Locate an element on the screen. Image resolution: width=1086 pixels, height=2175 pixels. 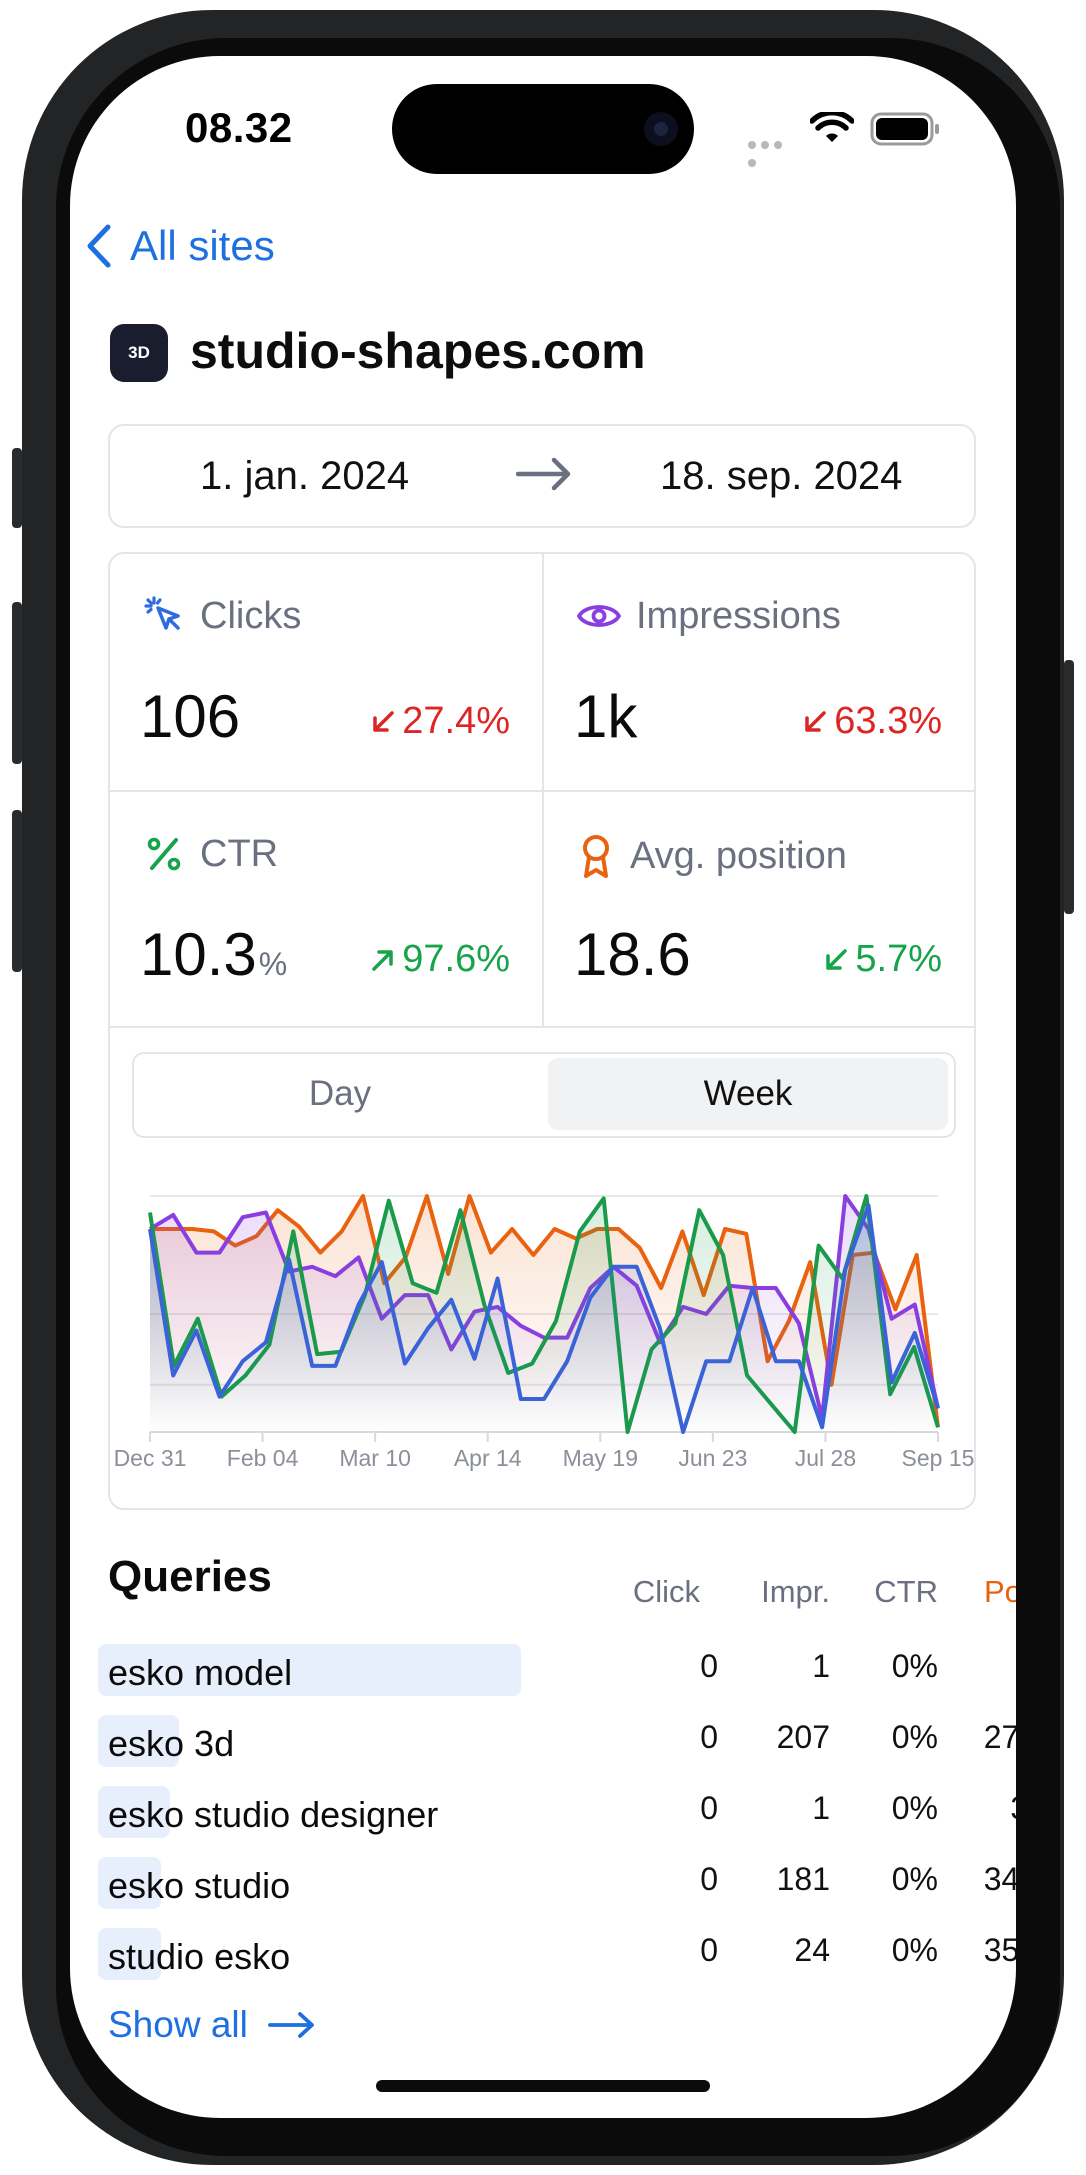
toggle-day: Day is located at coordinates (340, 1093).